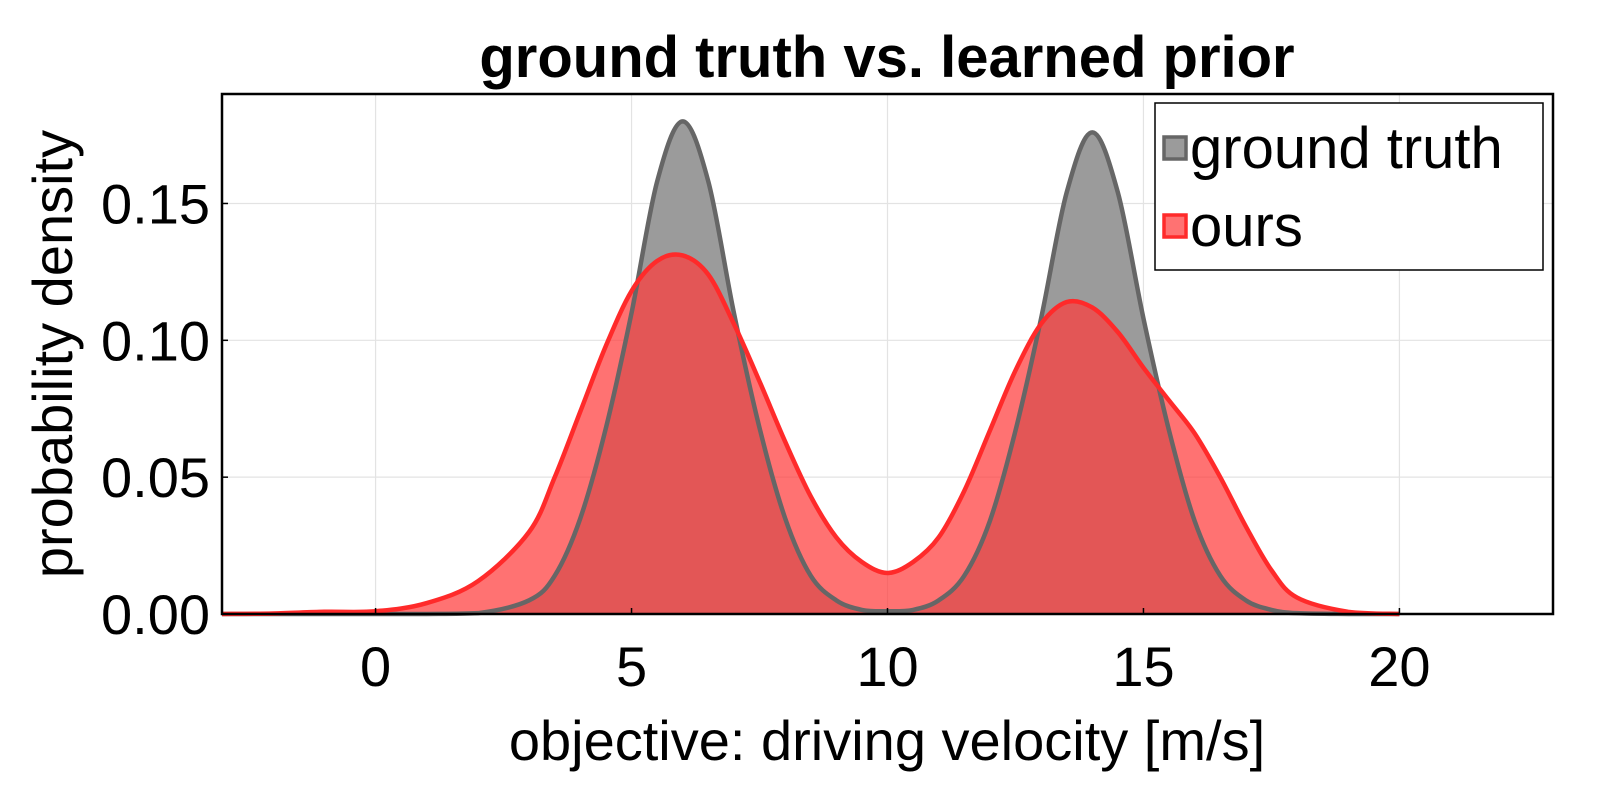  I want to click on x-axis-ticks: 0 5 10 15 20, so click(895, 653).